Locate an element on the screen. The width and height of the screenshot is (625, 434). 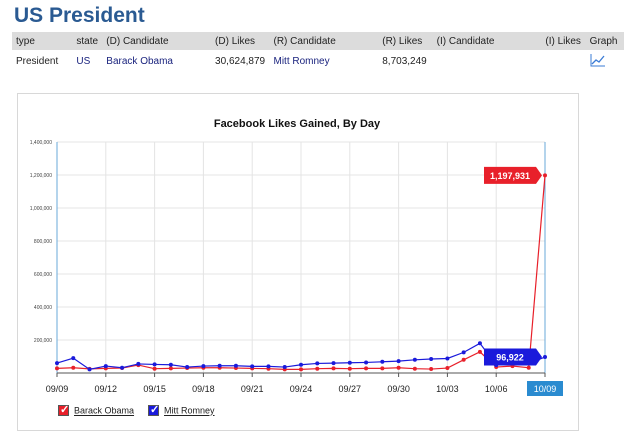
cell-r-likes: 8,703,249 is located at coordinates (404, 61).